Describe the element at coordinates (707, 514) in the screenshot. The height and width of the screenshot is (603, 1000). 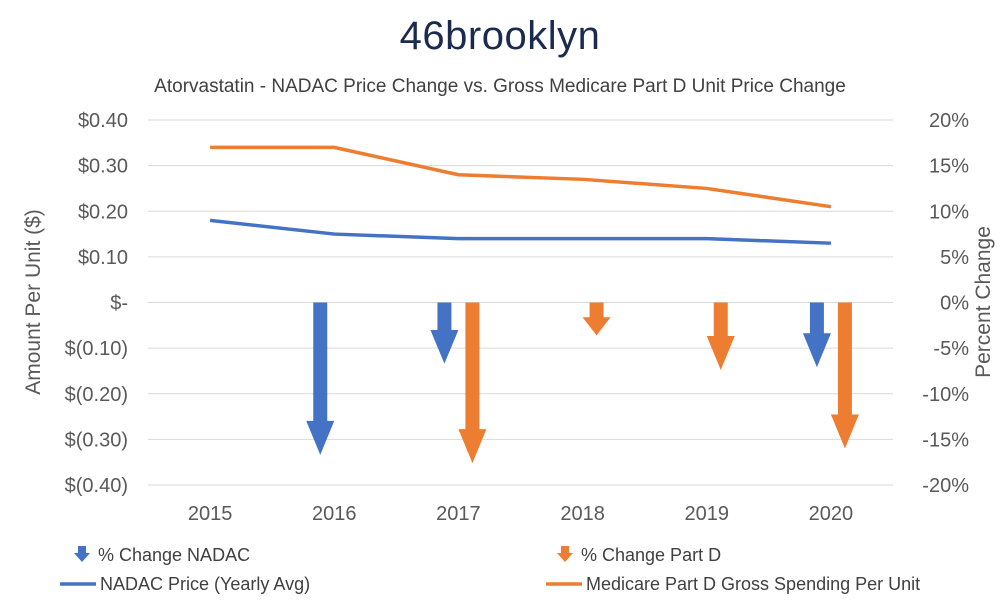
I see `x-tick-label: 2019` at that location.